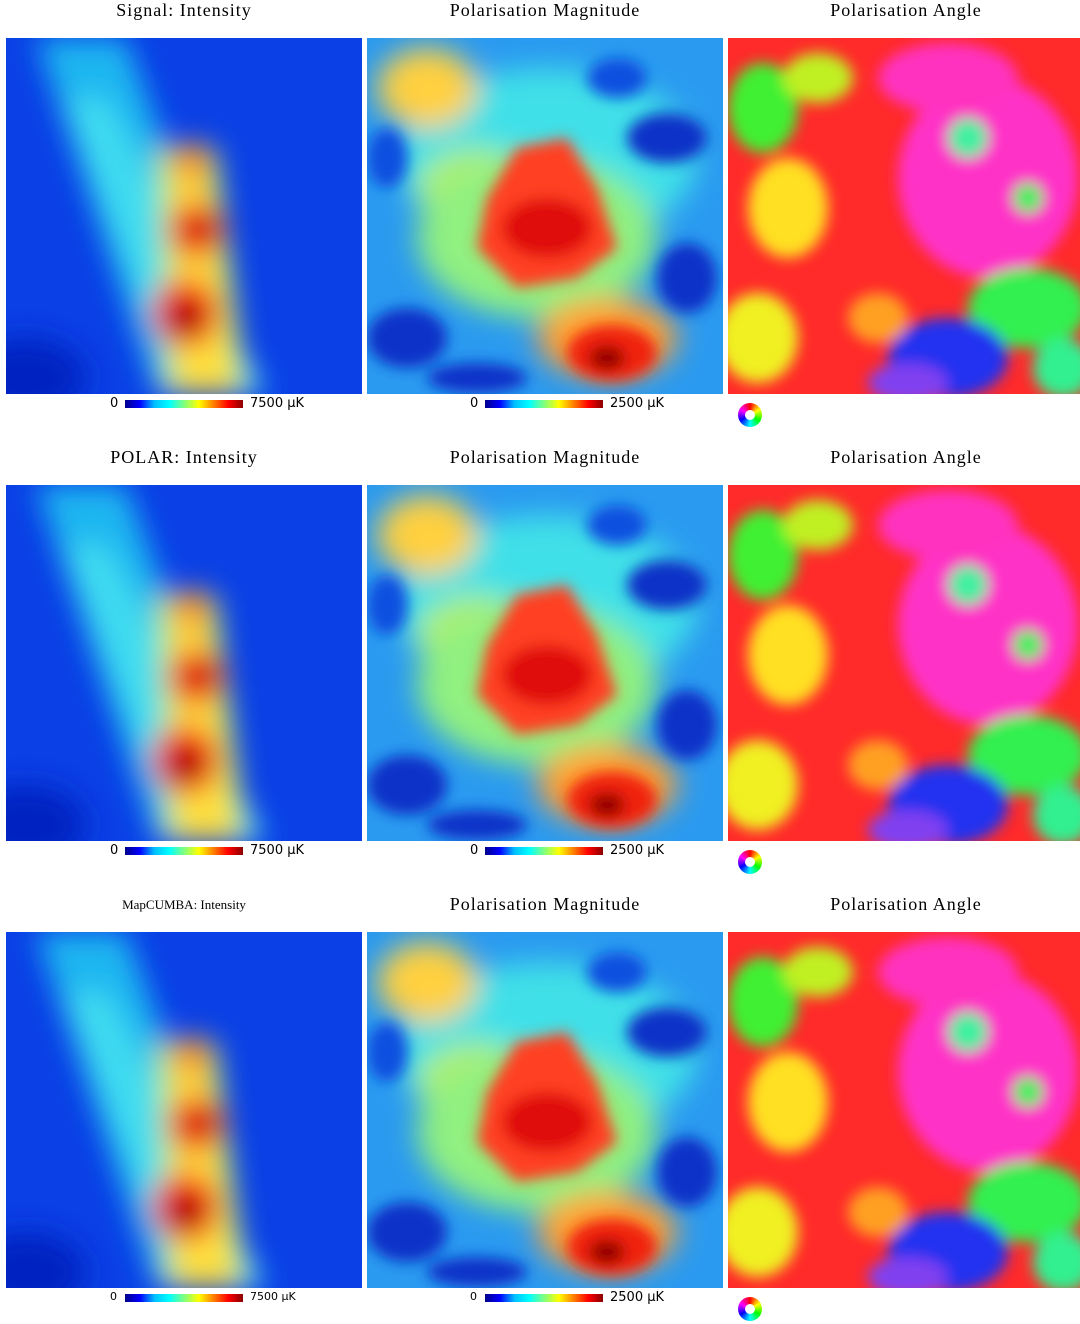  Describe the element at coordinates (184, 10) in the screenshot. I see `panel-title: Signal: Intensity` at that location.